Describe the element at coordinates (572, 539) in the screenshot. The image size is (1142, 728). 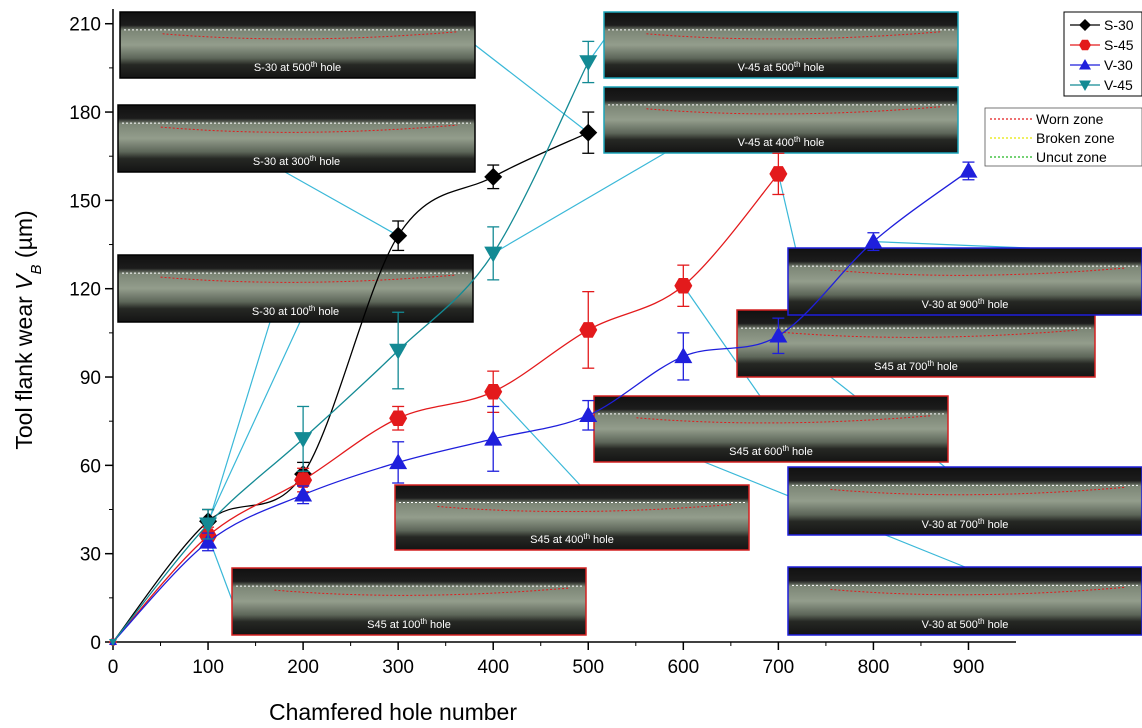
I see `inset-label: S45 at 400th hole` at that location.